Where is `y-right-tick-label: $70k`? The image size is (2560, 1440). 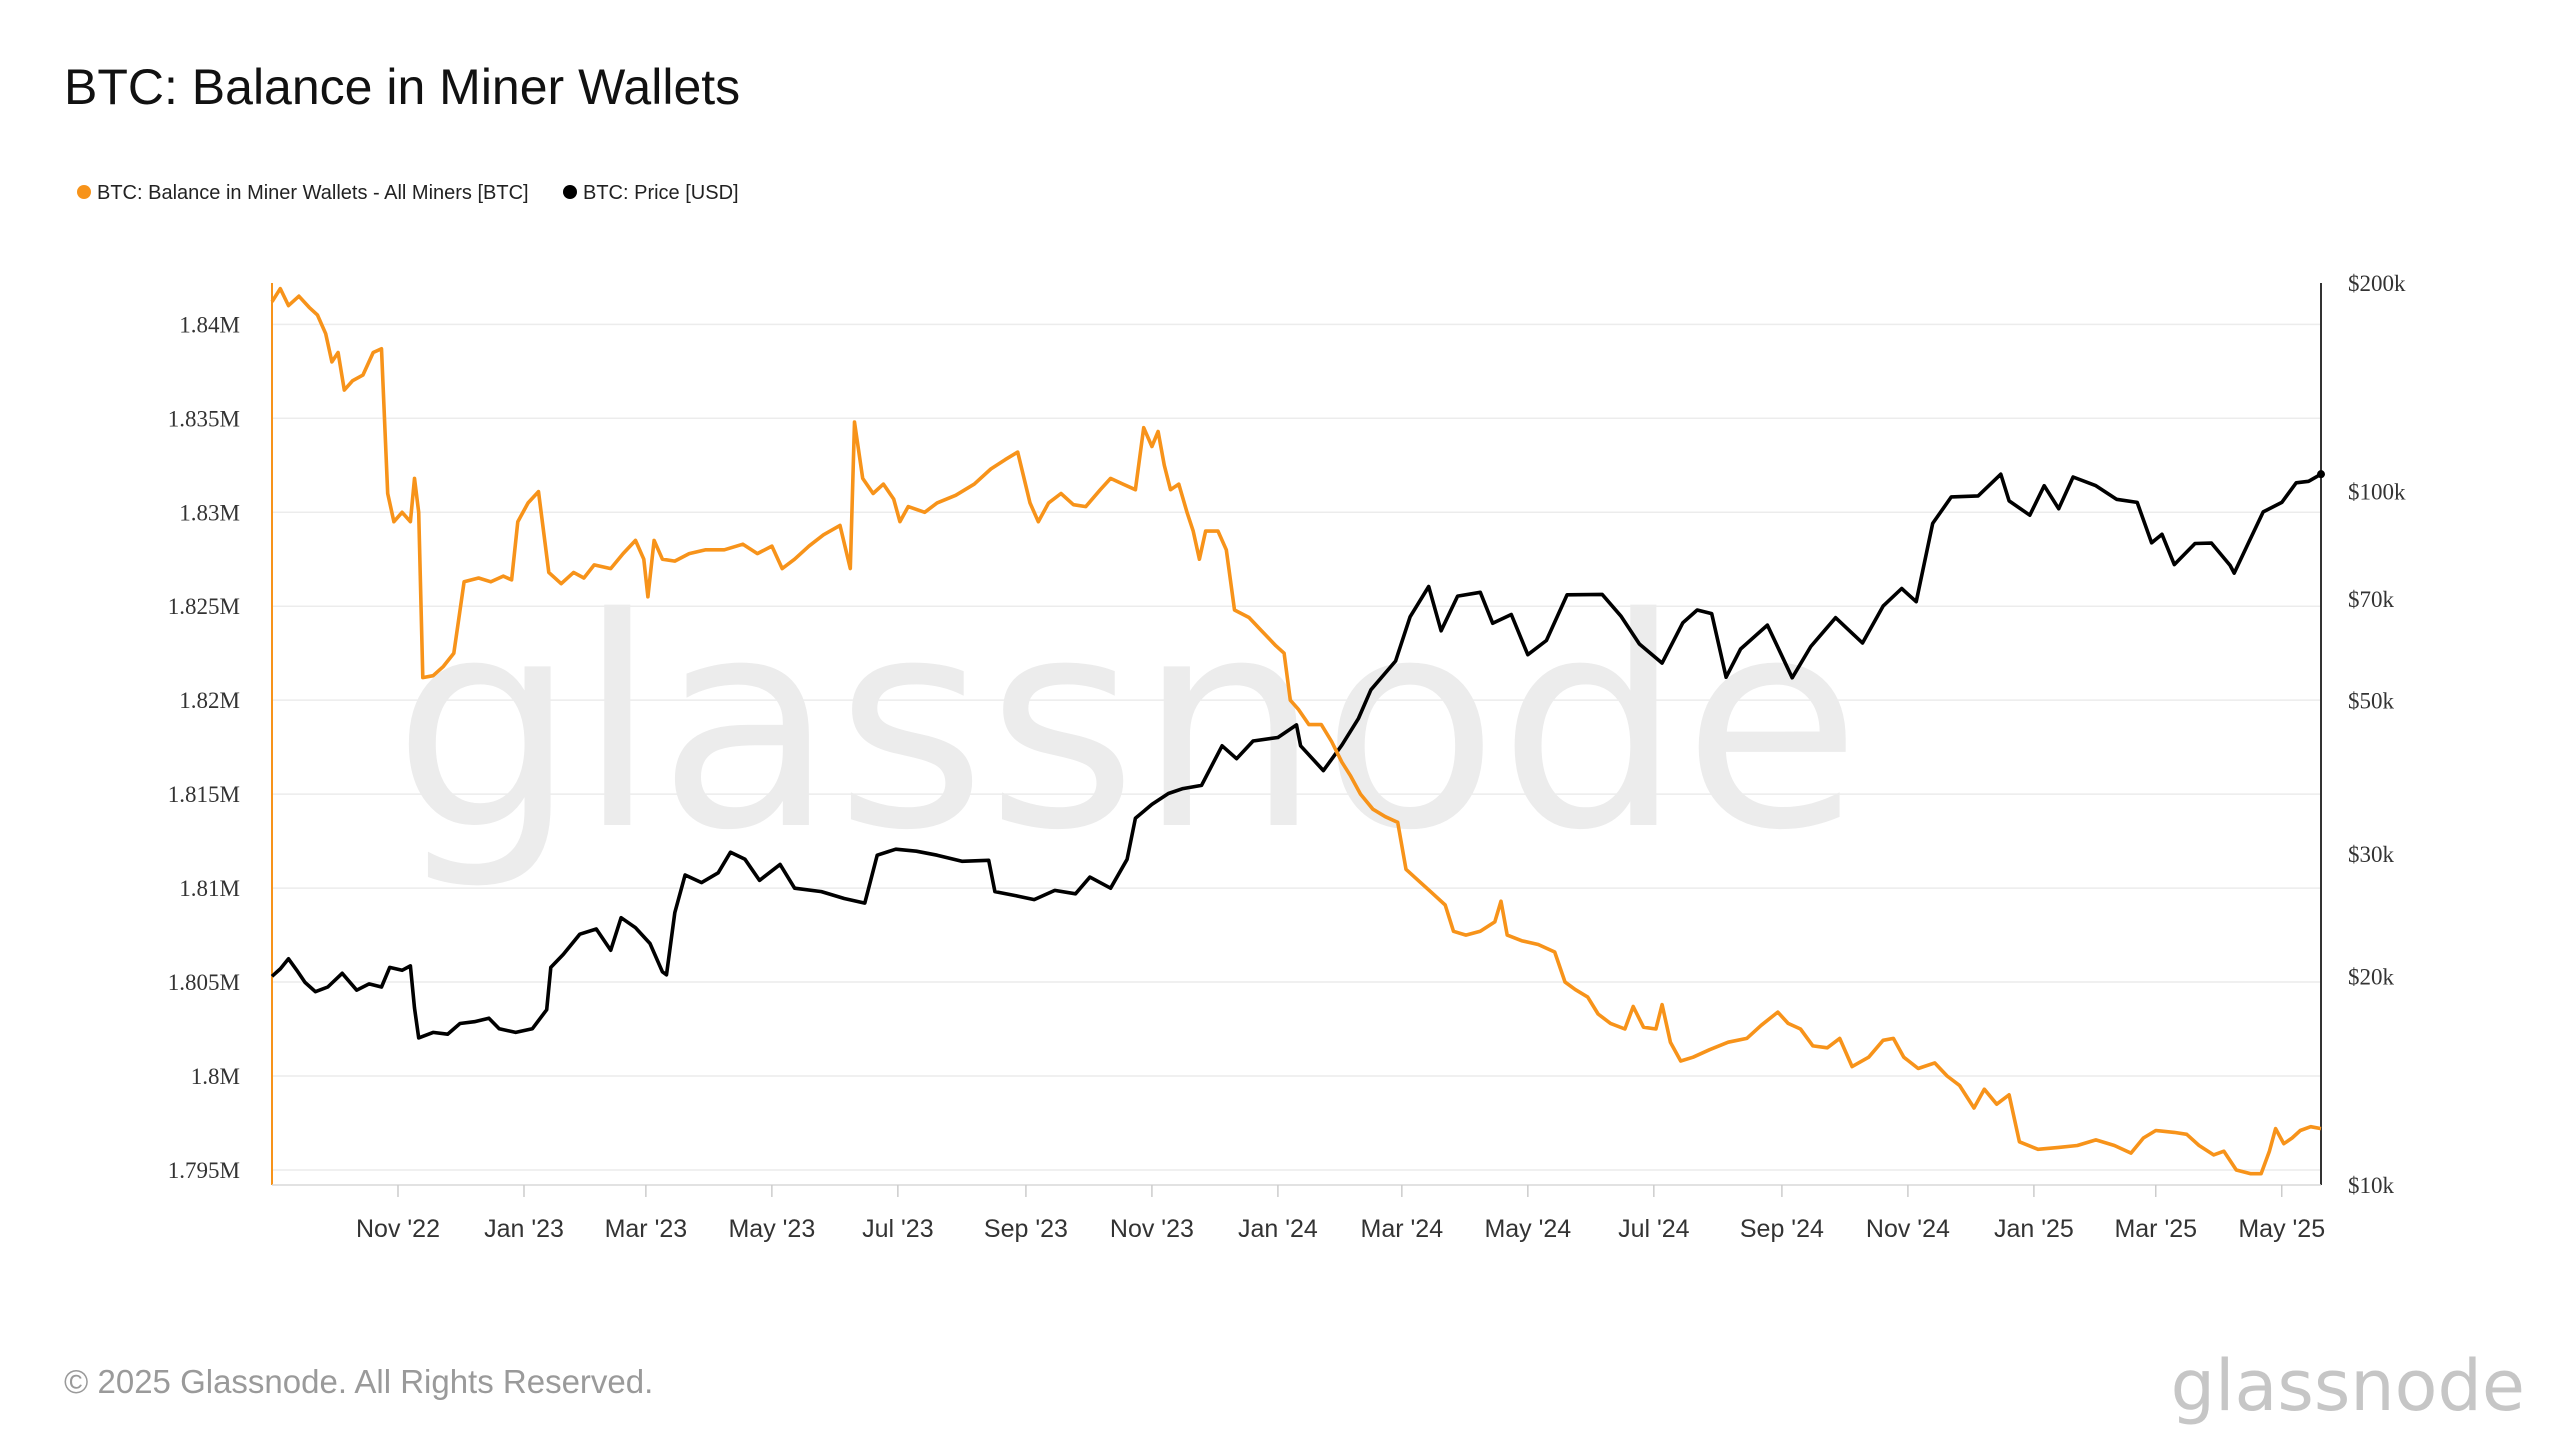 y-right-tick-label: $70k is located at coordinates (2371, 599).